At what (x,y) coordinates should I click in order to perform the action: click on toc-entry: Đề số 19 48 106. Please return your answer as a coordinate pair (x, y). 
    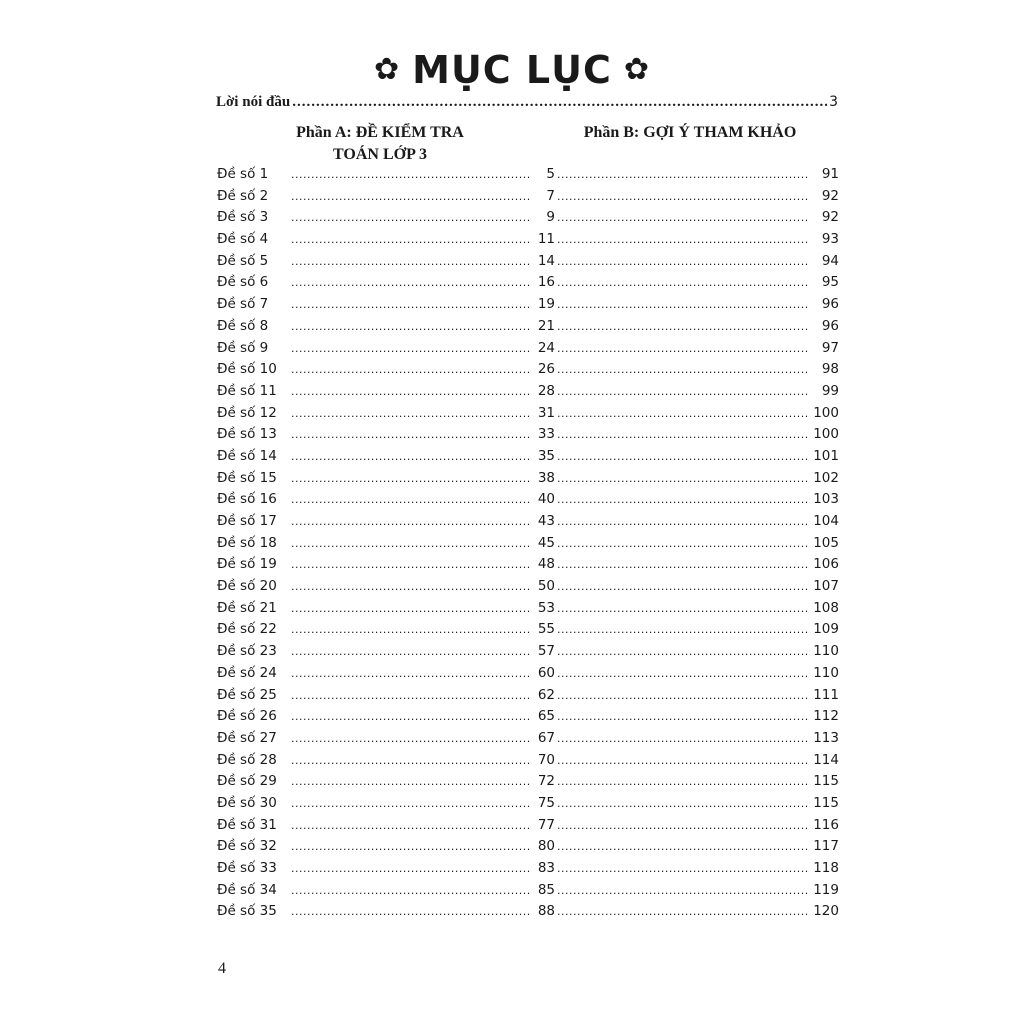
    Looking at the image, I should click on (528, 567).